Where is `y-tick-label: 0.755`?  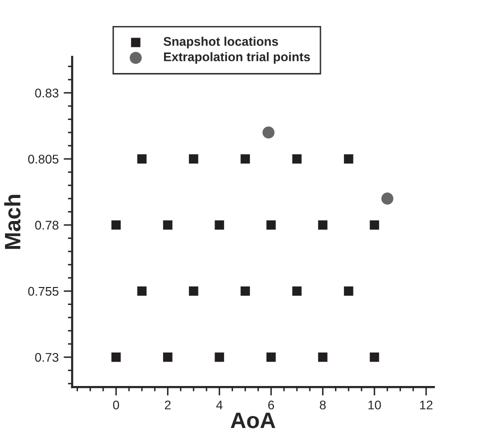 y-tick-label: 0.755 is located at coordinates (43, 291).